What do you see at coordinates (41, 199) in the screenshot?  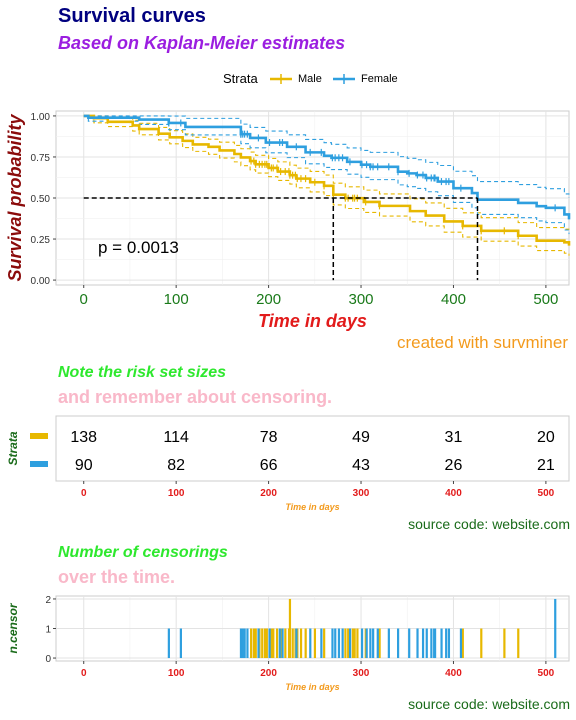 I see `km-ytick-label: 0.50` at bounding box center [41, 199].